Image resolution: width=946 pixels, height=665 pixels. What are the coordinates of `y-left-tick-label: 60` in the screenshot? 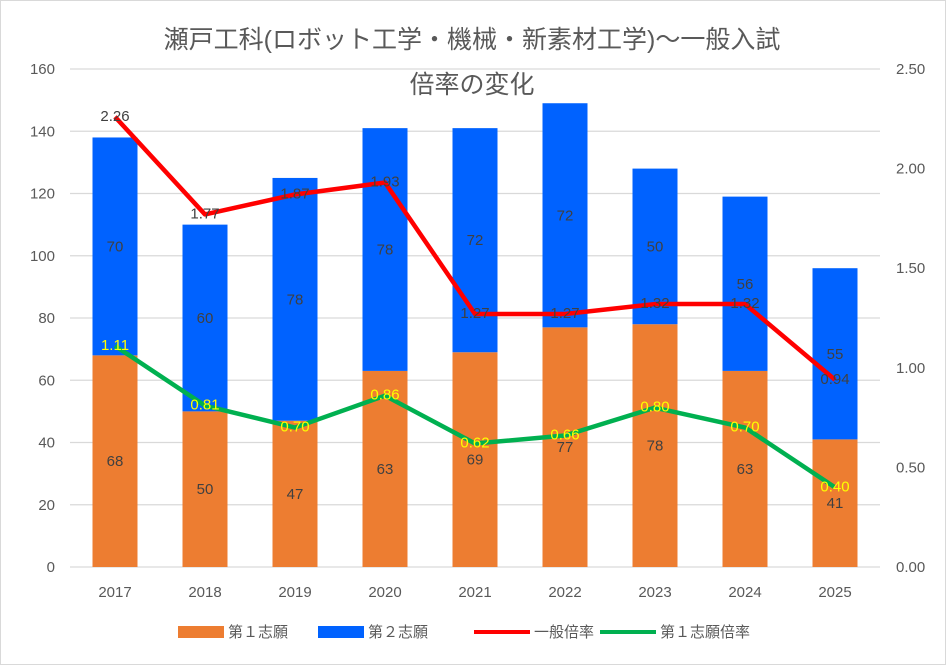 It's located at (46, 380).